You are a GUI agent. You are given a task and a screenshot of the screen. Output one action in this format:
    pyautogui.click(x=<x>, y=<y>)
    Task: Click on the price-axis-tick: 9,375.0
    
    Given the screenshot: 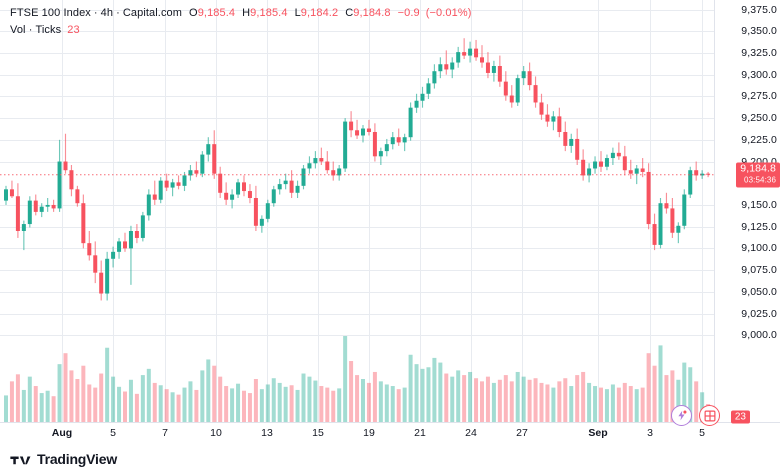 What is the action you would take?
    pyautogui.click(x=759, y=9)
    